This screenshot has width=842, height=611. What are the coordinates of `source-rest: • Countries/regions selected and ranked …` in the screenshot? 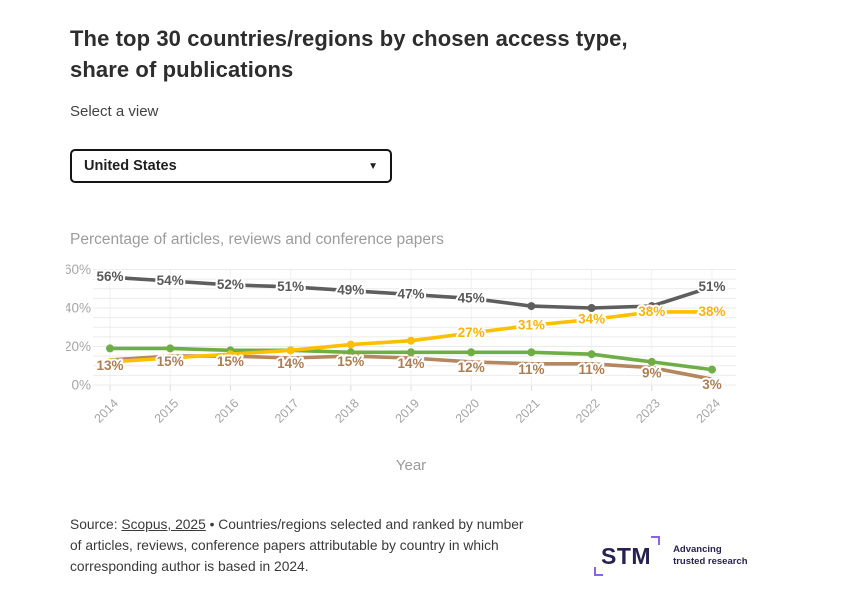 It's located at (297, 545).